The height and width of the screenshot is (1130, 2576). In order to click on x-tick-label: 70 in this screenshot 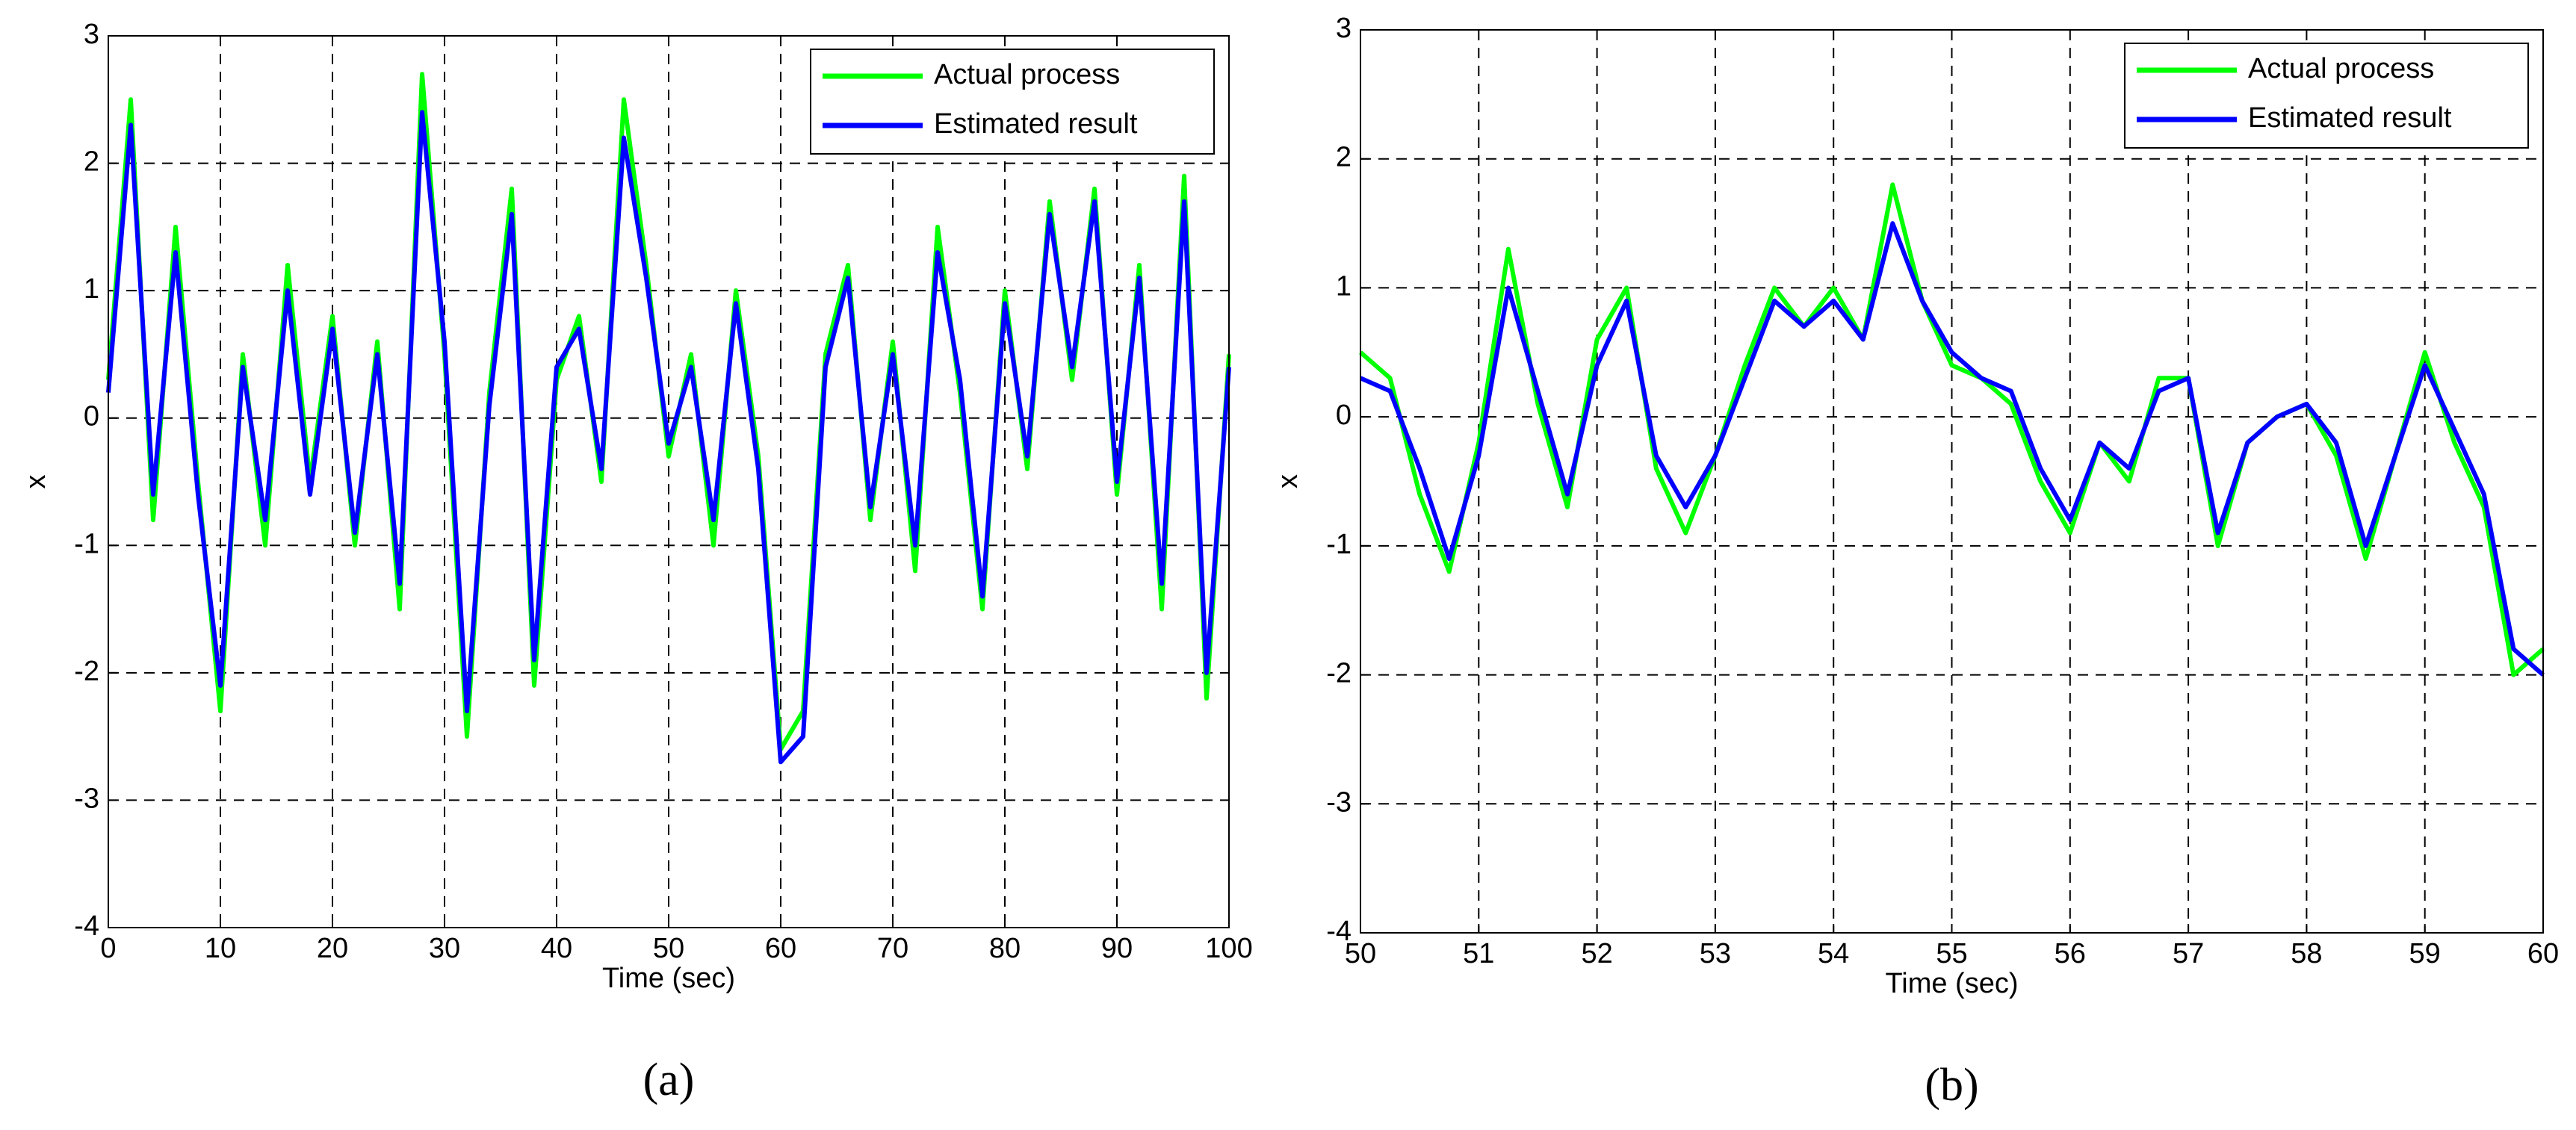, I will do `click(892, 948)`.